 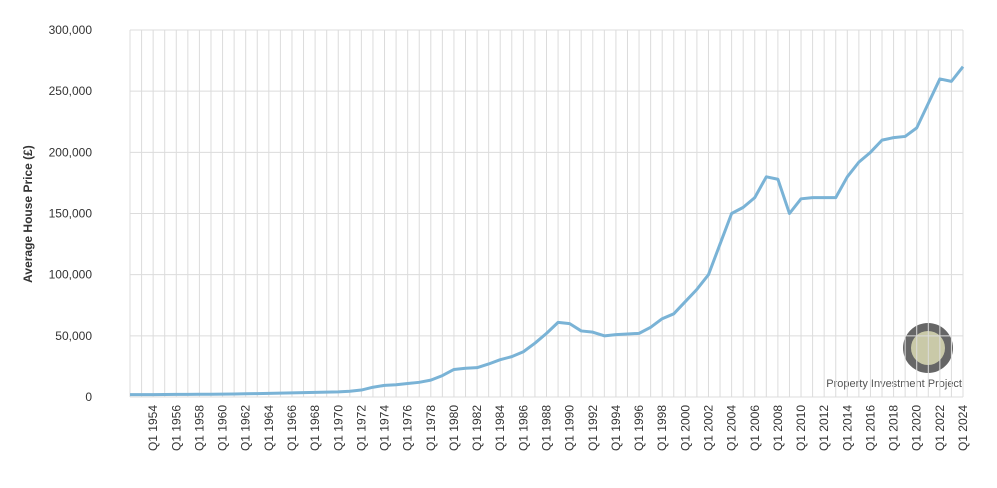 What do you see at coordinates (708, 428) in the screenshot?
I see `x-tick-label: Q1 2002` at bounding box center [708, 428].